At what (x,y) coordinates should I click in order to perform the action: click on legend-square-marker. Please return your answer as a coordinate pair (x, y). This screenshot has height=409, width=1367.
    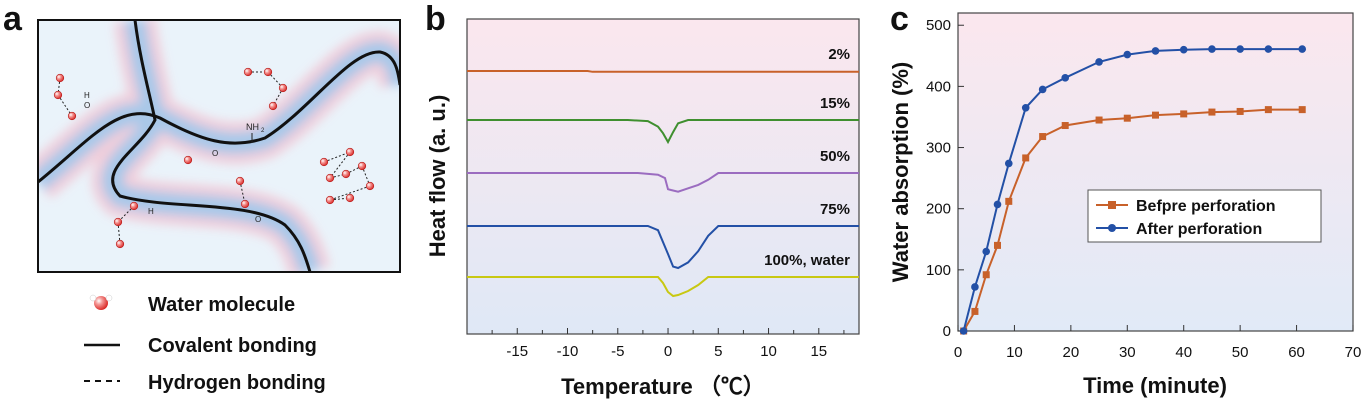
    Looking at the image, I should click on (1112, 205).